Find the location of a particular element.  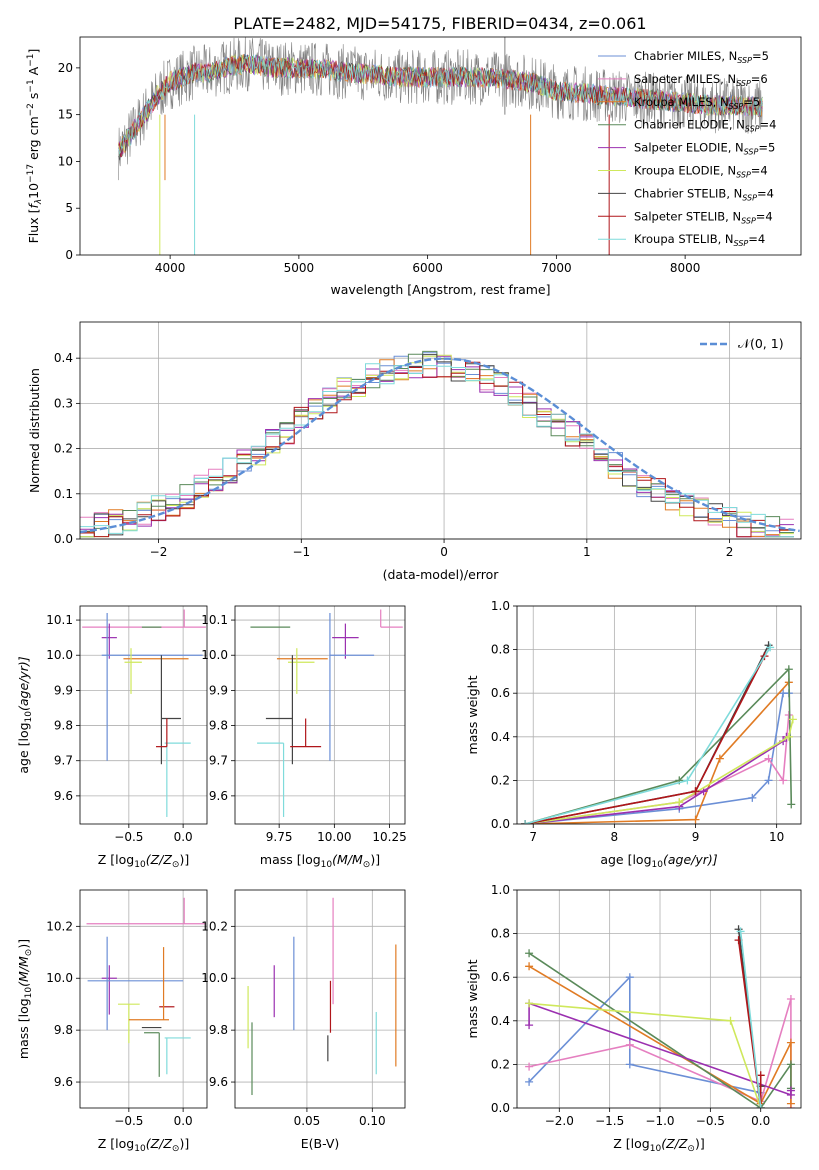

legend-entry: Kroupa STELIB, NSSP=4 is located at coordinates (699, 240).